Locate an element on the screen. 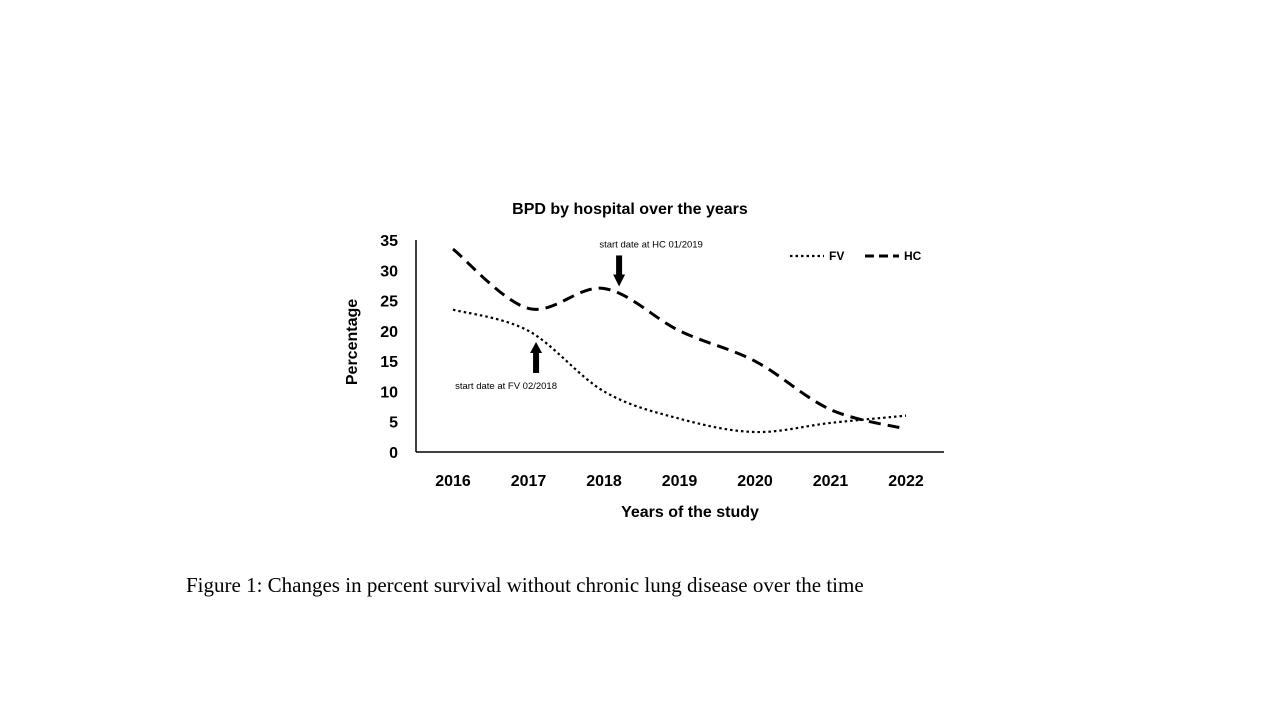  y-tick-label: 0 is located at coordinates (393, 453).